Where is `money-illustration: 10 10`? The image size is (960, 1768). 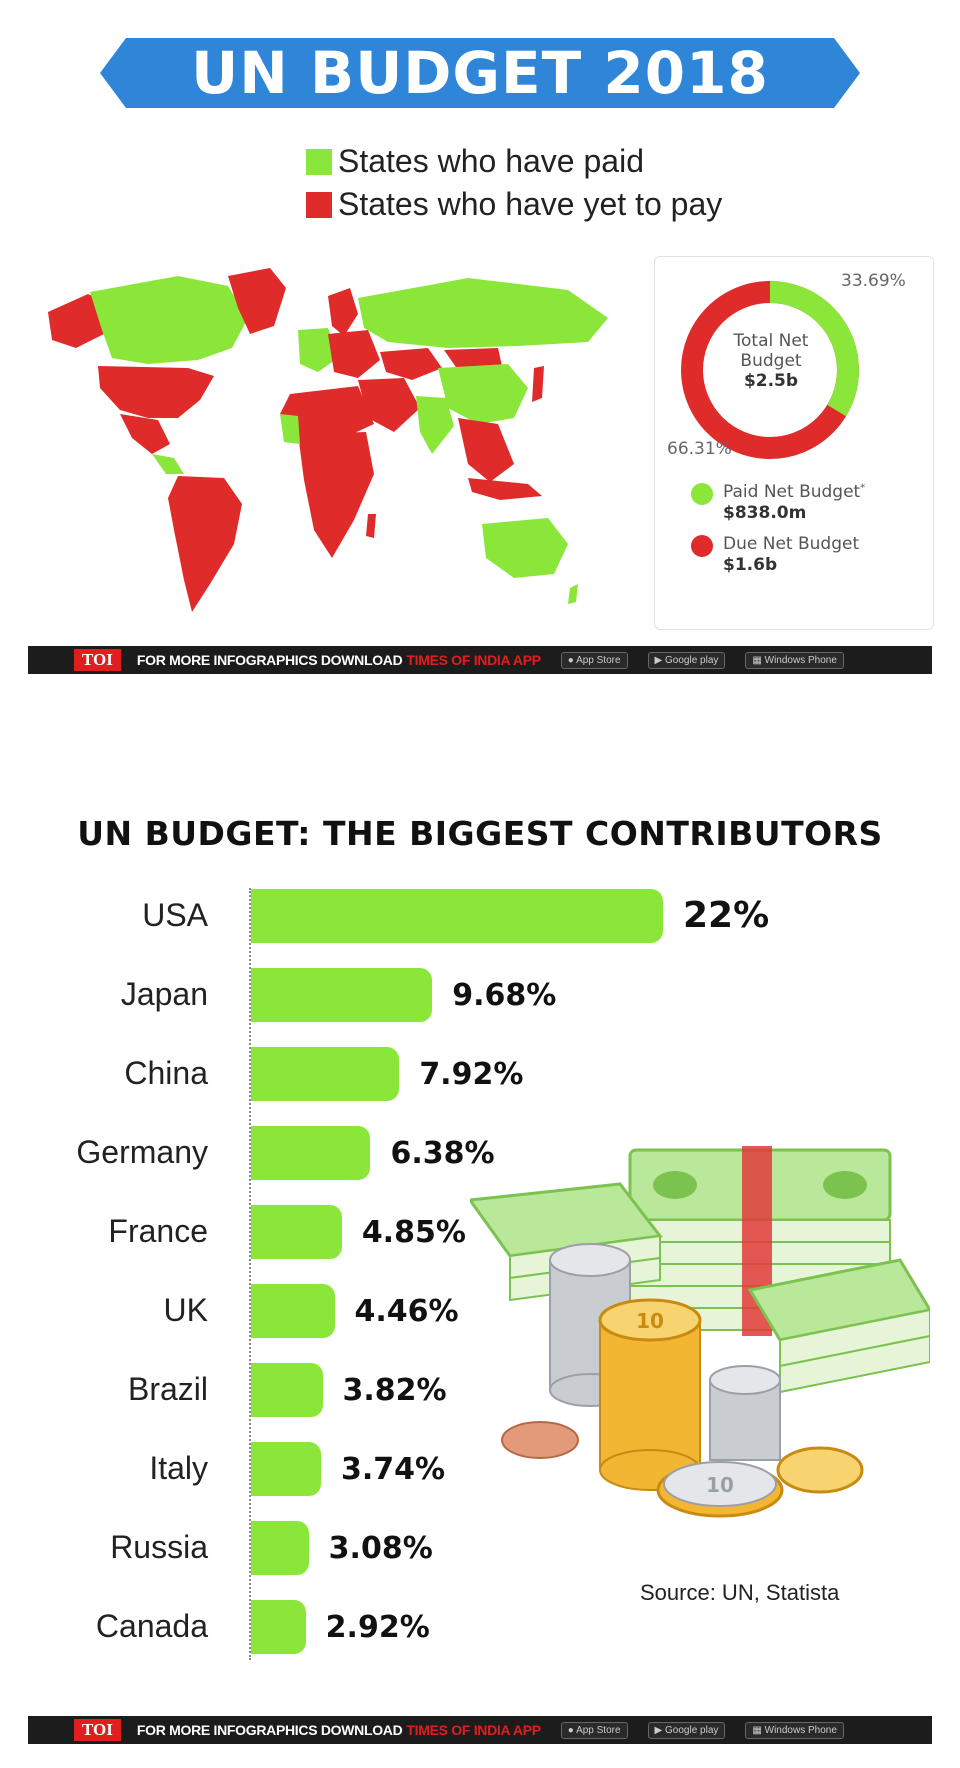 money-illustration: 10 10 is located at coordinates (700, 1332).